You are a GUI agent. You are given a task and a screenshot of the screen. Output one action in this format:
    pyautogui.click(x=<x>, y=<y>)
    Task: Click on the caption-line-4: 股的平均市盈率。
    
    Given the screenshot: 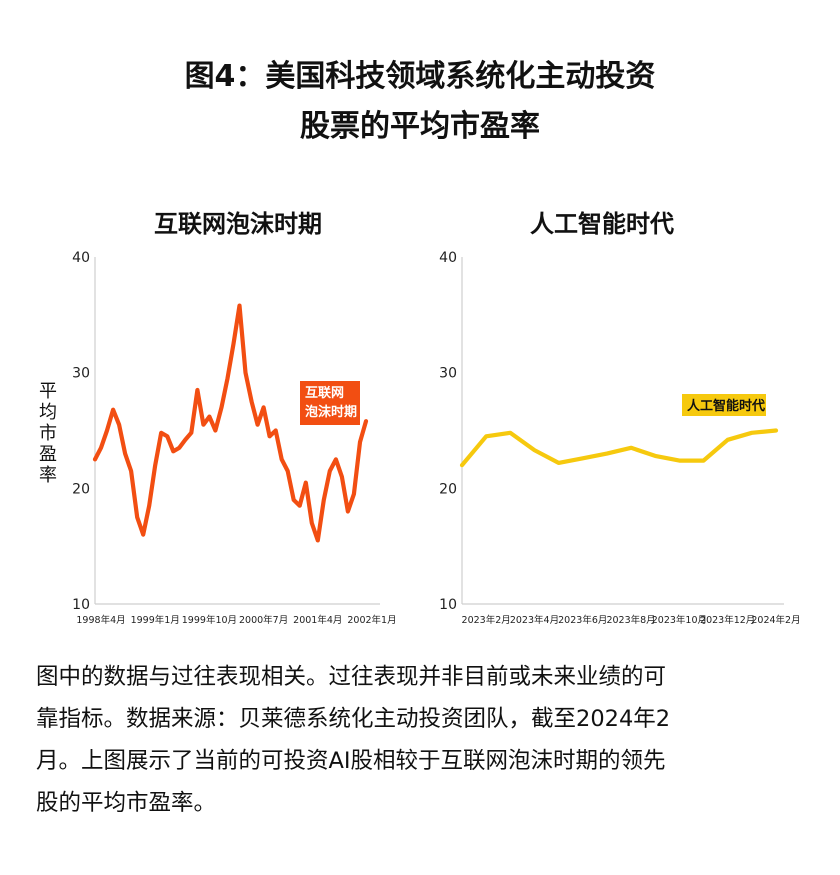 What is the action you would take?
    pyautogui.click(x=126, y=803)
    